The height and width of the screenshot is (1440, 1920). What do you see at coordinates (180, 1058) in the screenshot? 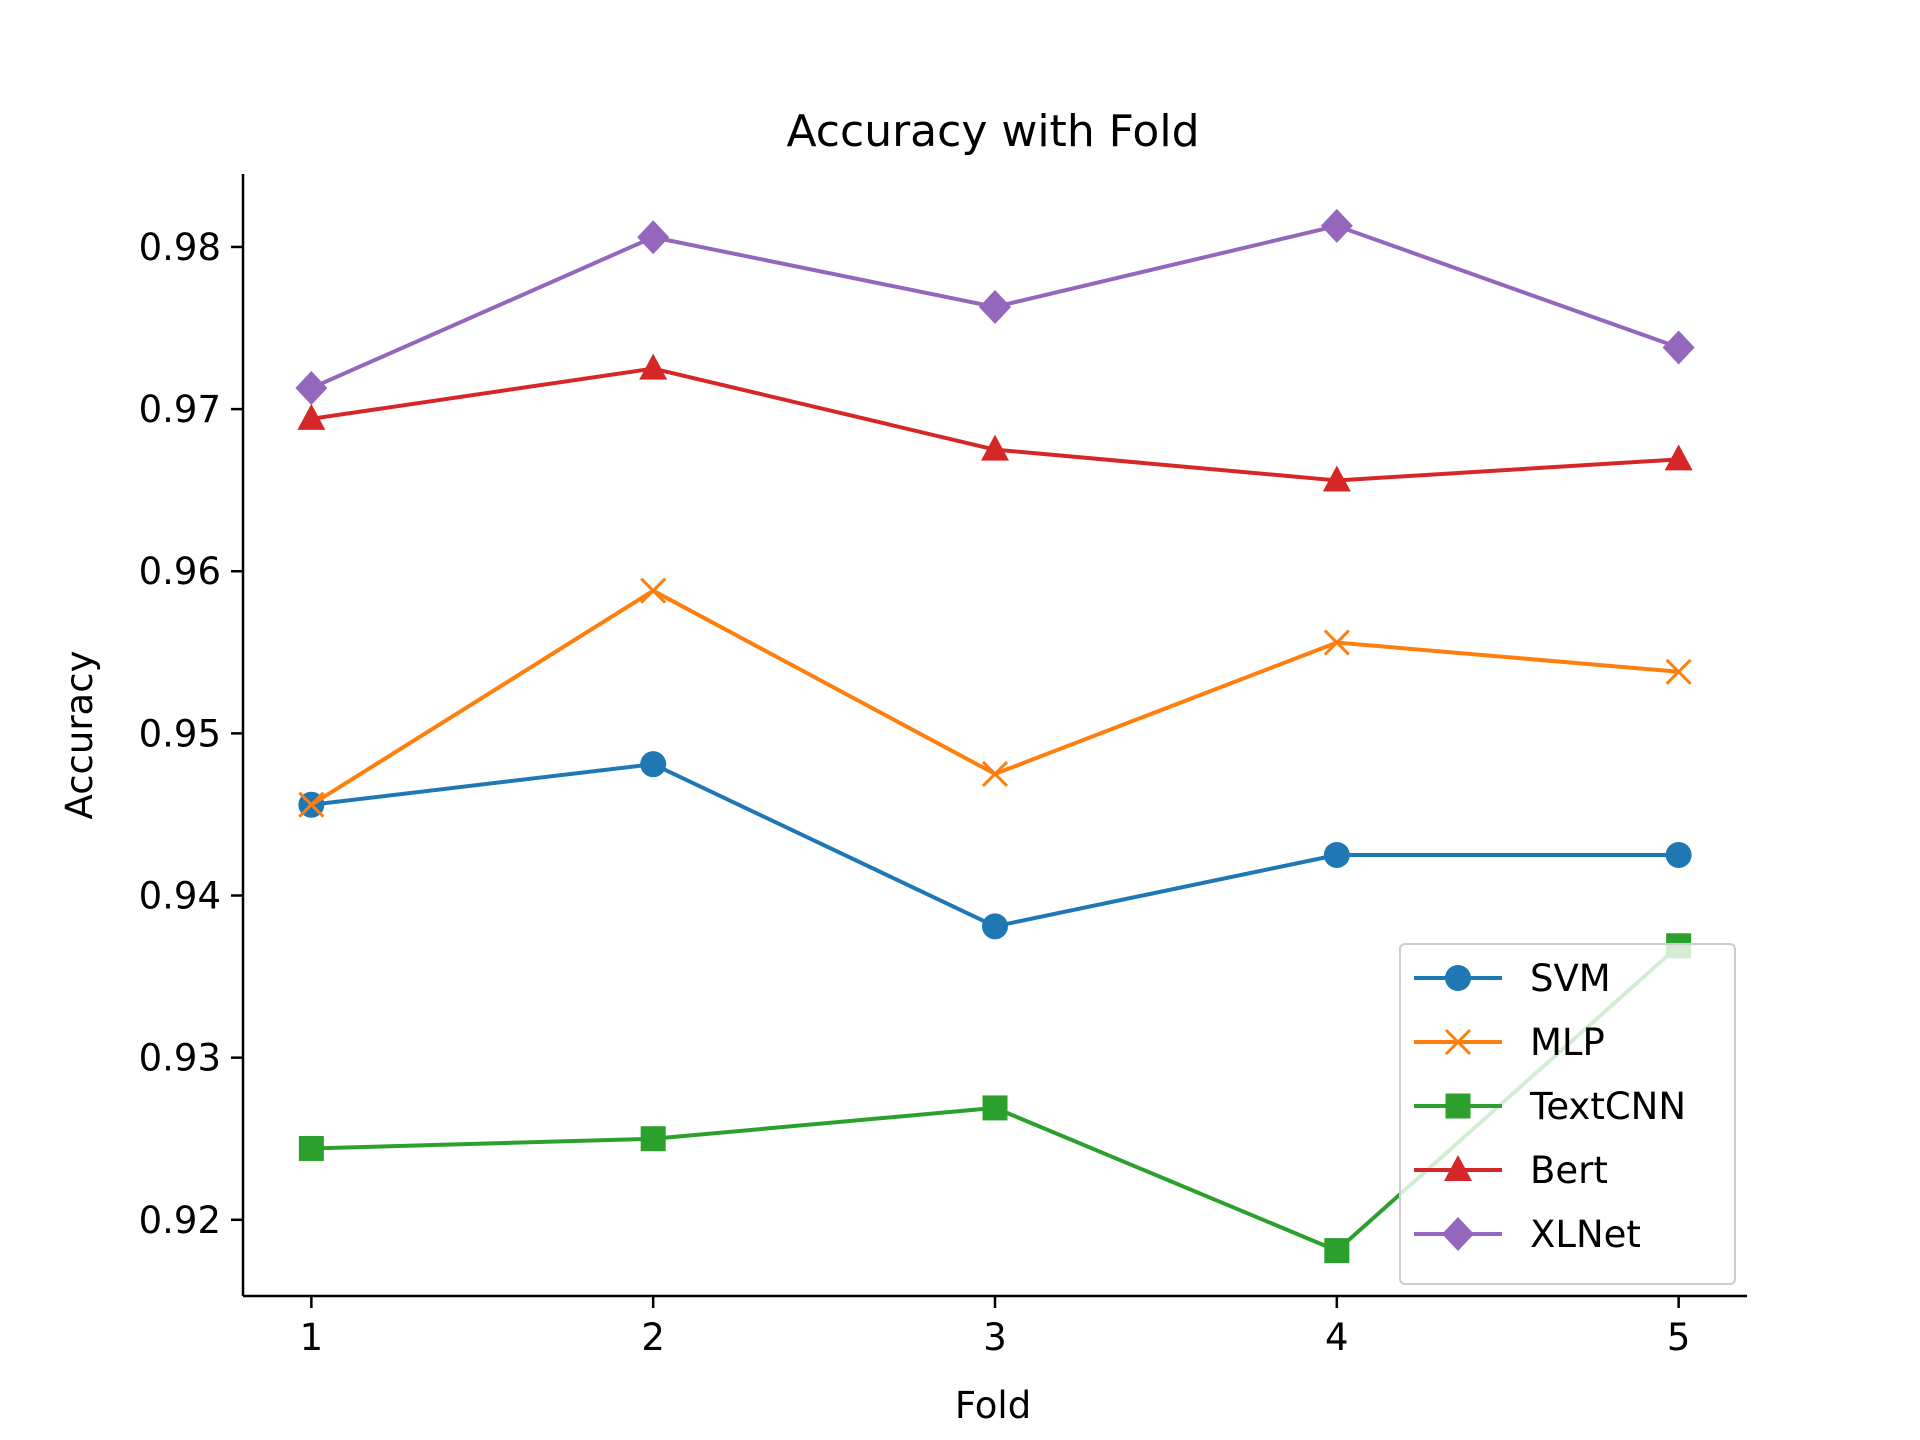
I see `y-tick-label: 0.93` at bounding box center [180, 1058].